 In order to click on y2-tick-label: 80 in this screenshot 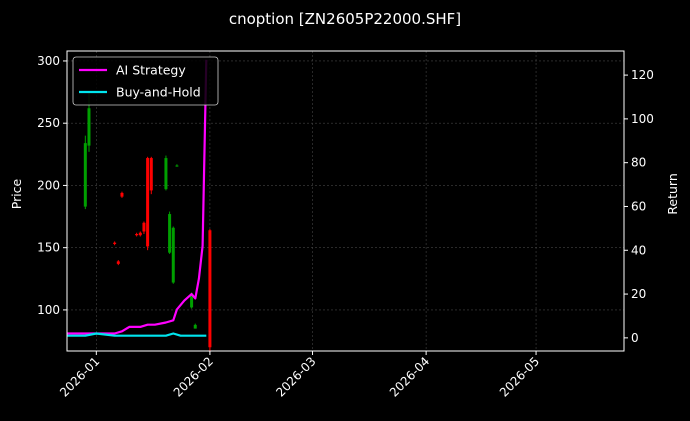, I will do `click(638, 163)`.